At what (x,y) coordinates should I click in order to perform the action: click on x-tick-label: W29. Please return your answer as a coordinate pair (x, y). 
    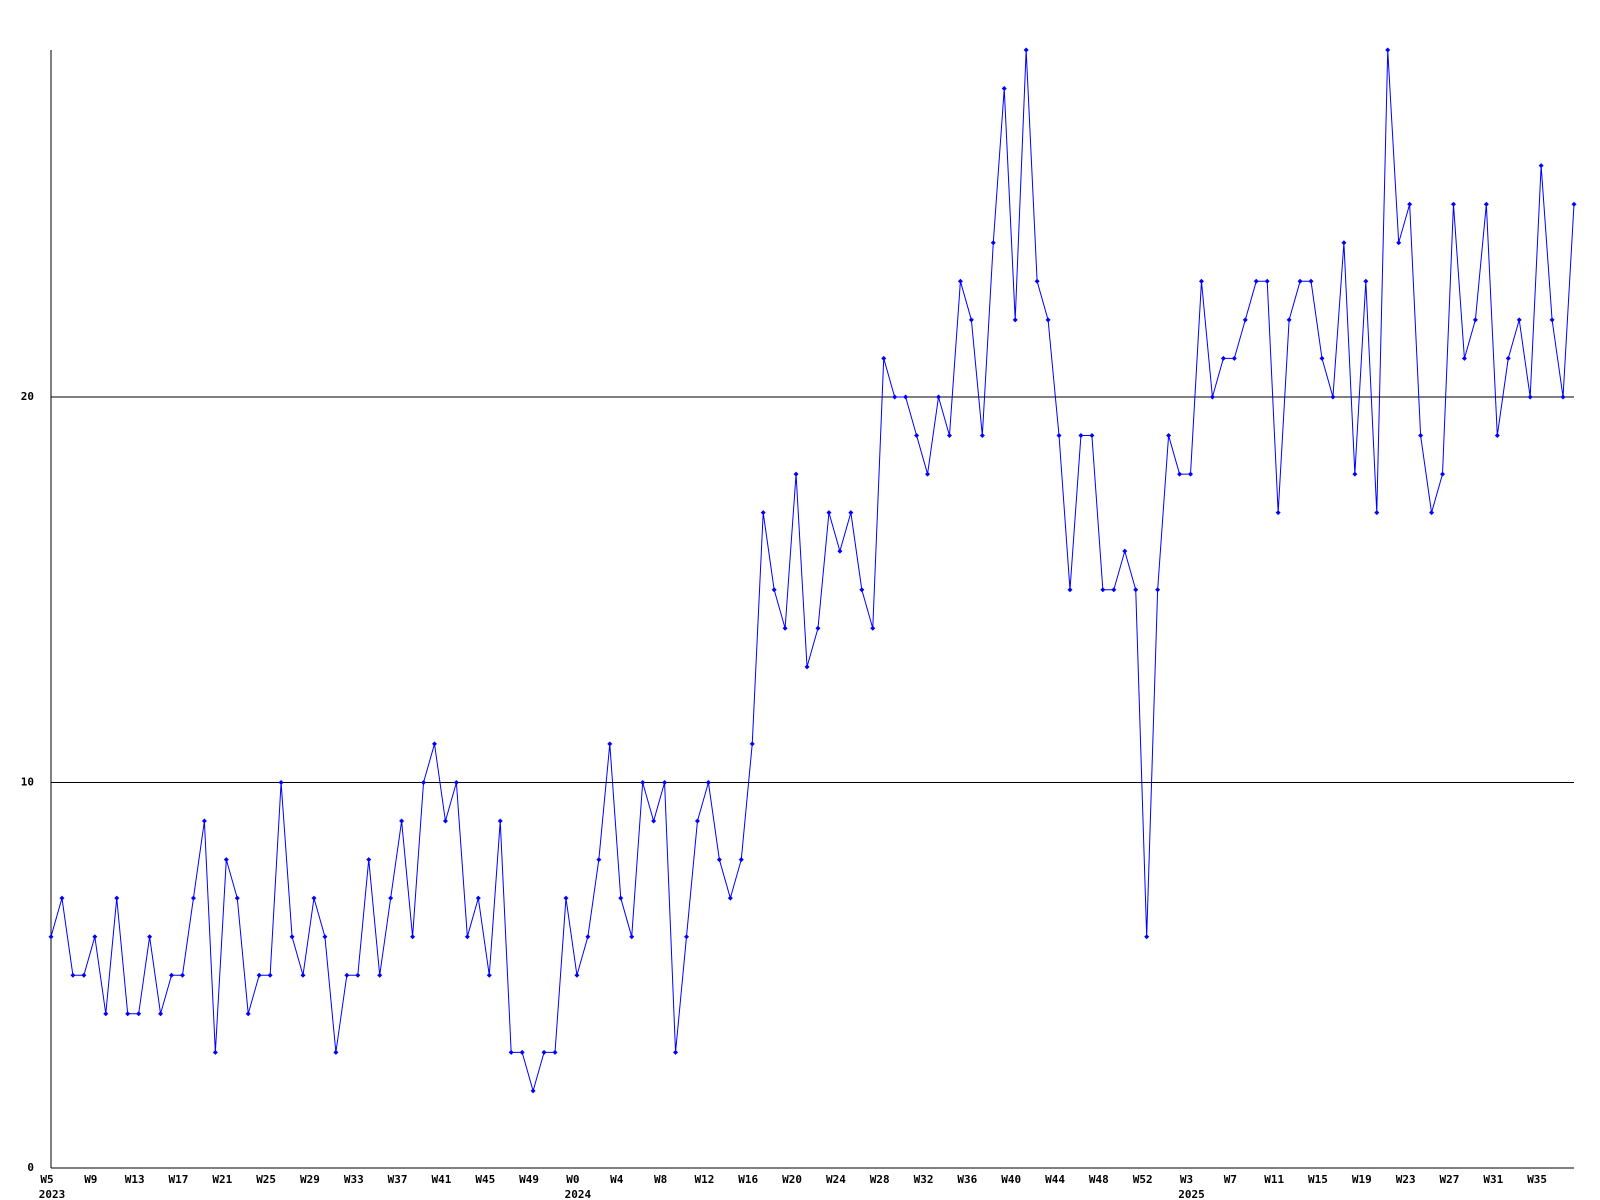
    Looking at the image, I should click on (310, 1179).